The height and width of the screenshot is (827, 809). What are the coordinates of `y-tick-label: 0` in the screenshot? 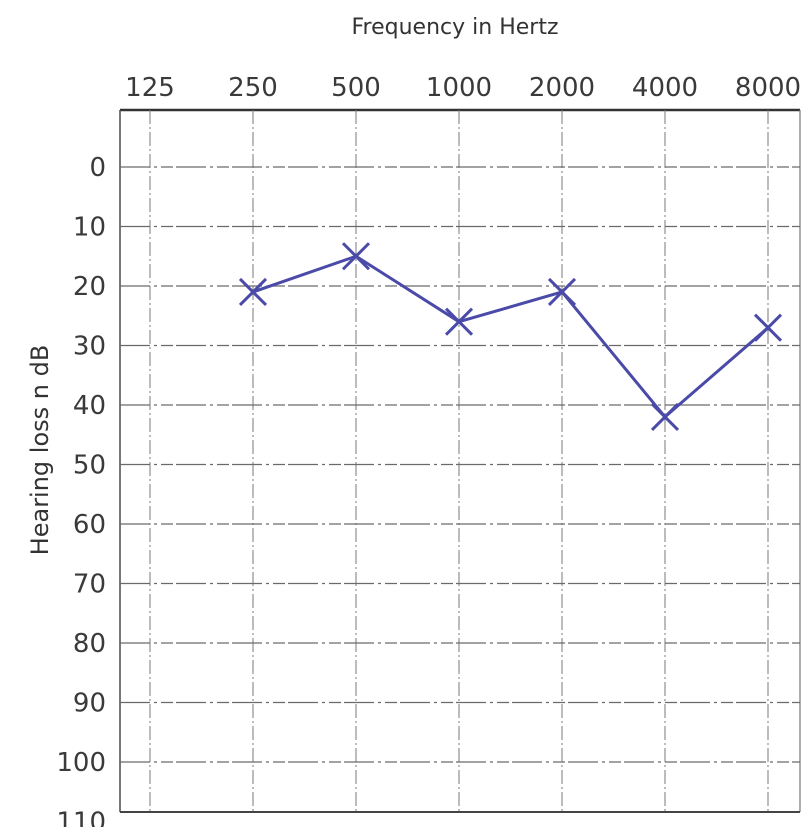 It's located at (97, 168).